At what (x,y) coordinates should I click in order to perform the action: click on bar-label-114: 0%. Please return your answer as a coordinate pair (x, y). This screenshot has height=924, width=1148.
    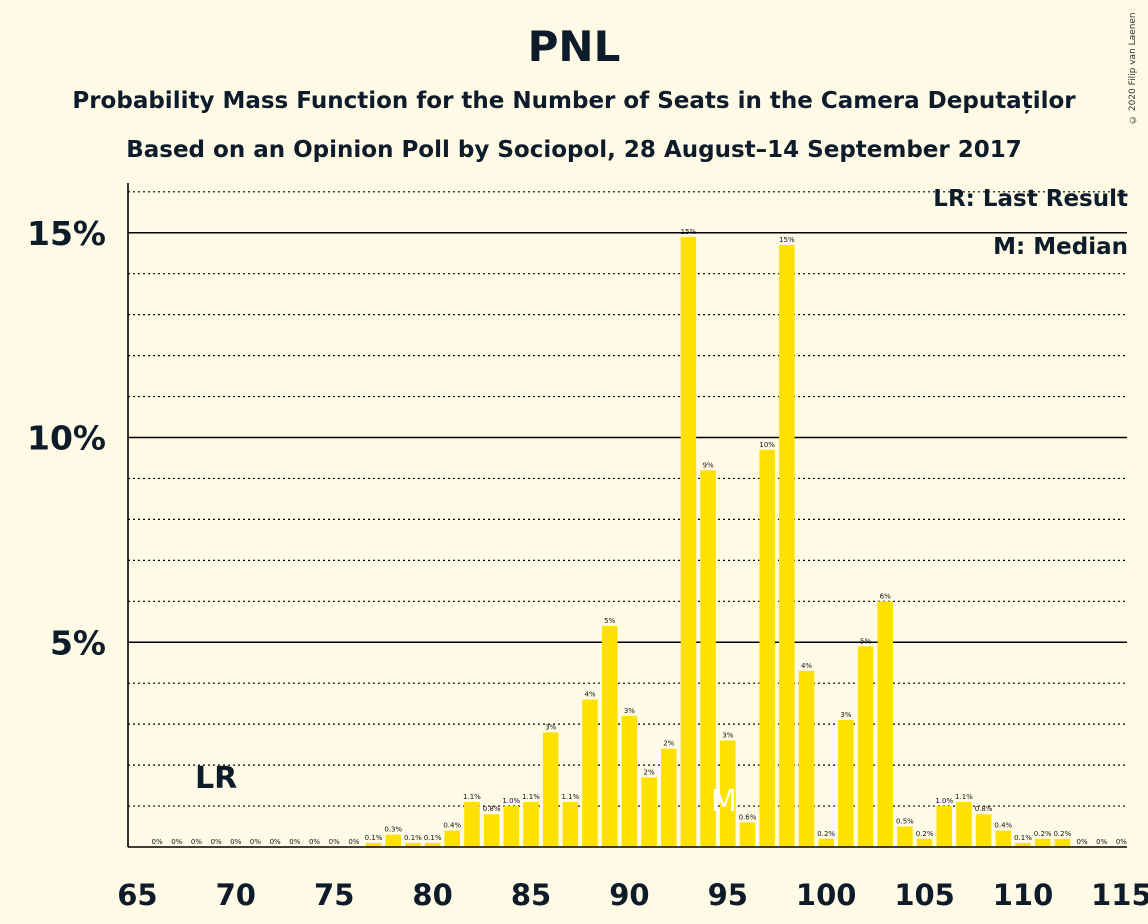
    Looking at the image, I should click on (1101, 842).